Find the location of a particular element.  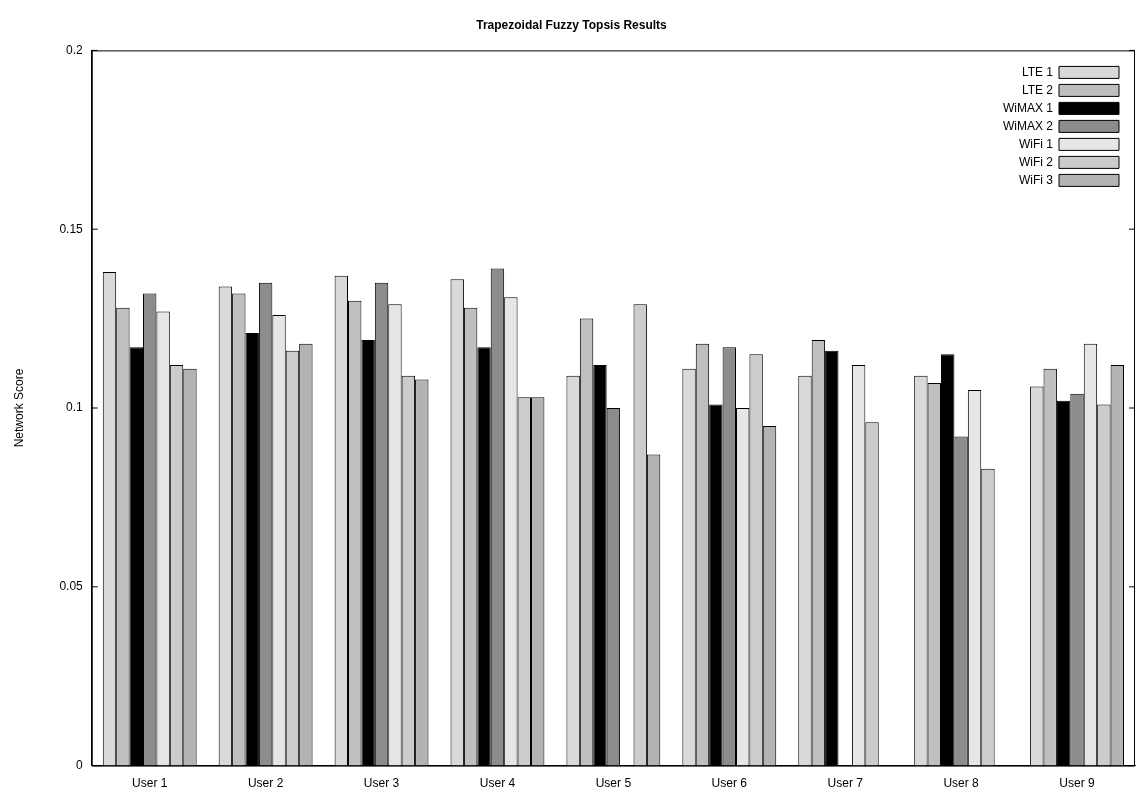

legend-label: WiMAX 2 is located at coordinates (1028, 125).